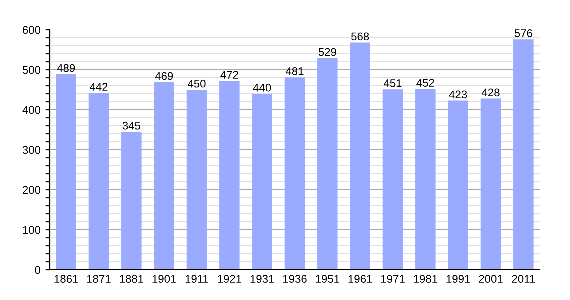 Image resolution: width=570 pixels, height=300 pixels. I want to click on x-tick-label: 1871, so click(99, 279).